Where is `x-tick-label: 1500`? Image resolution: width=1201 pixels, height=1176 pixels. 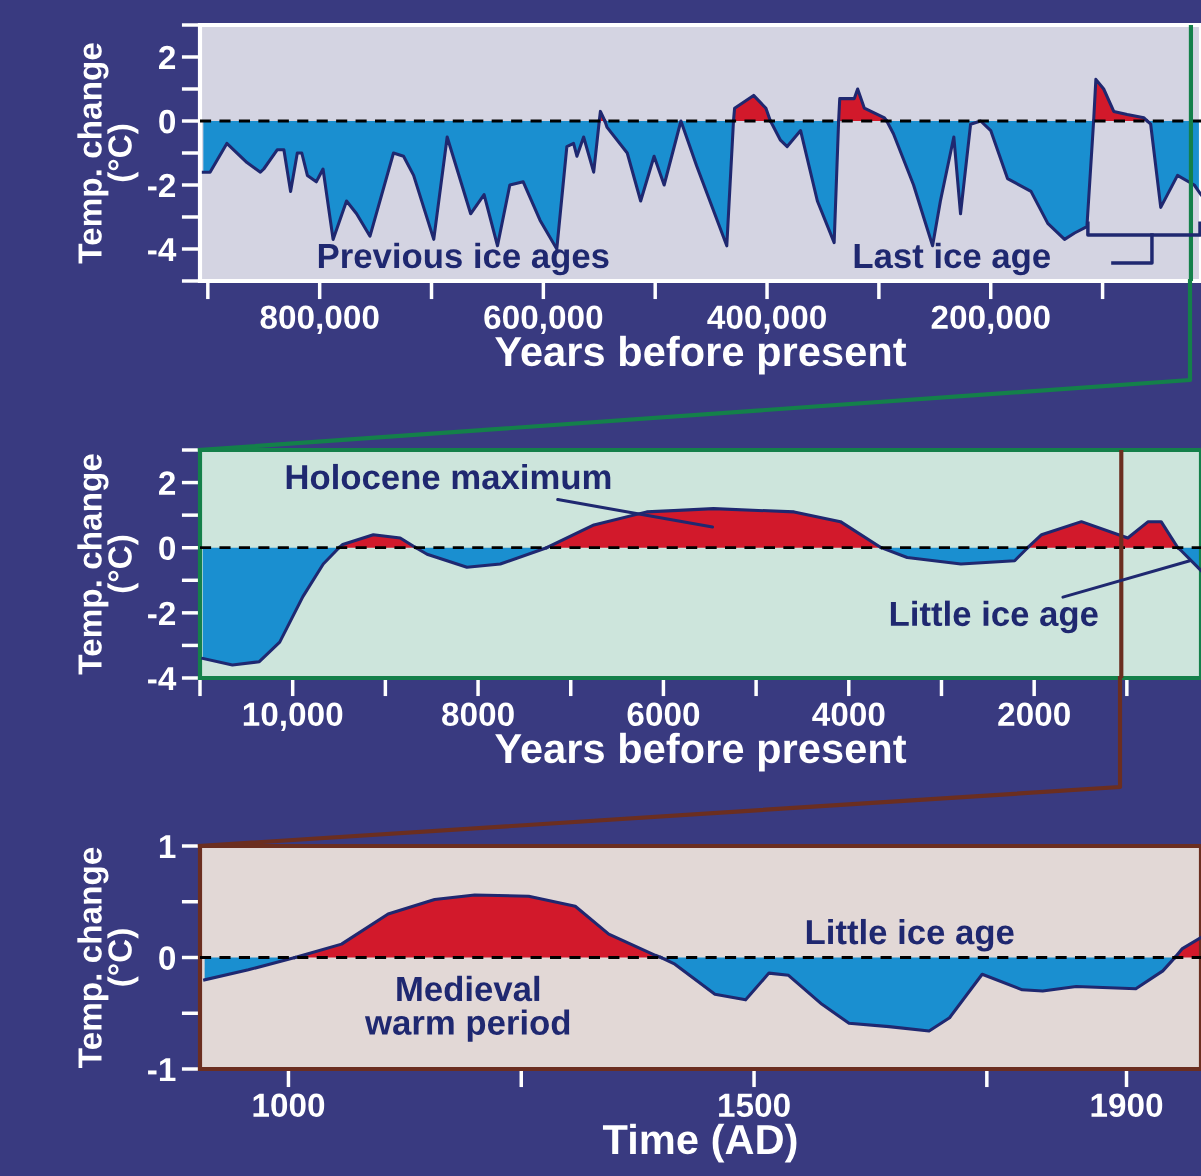
x-tick-label: 1500 is located at coordinates (754, 1105).